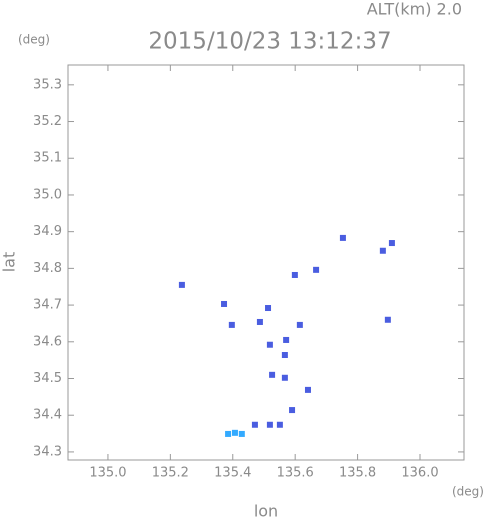  Describe the element at coordinates (47, 341) in the screenshot. I see `y-tick-label: 34.6` at that location.